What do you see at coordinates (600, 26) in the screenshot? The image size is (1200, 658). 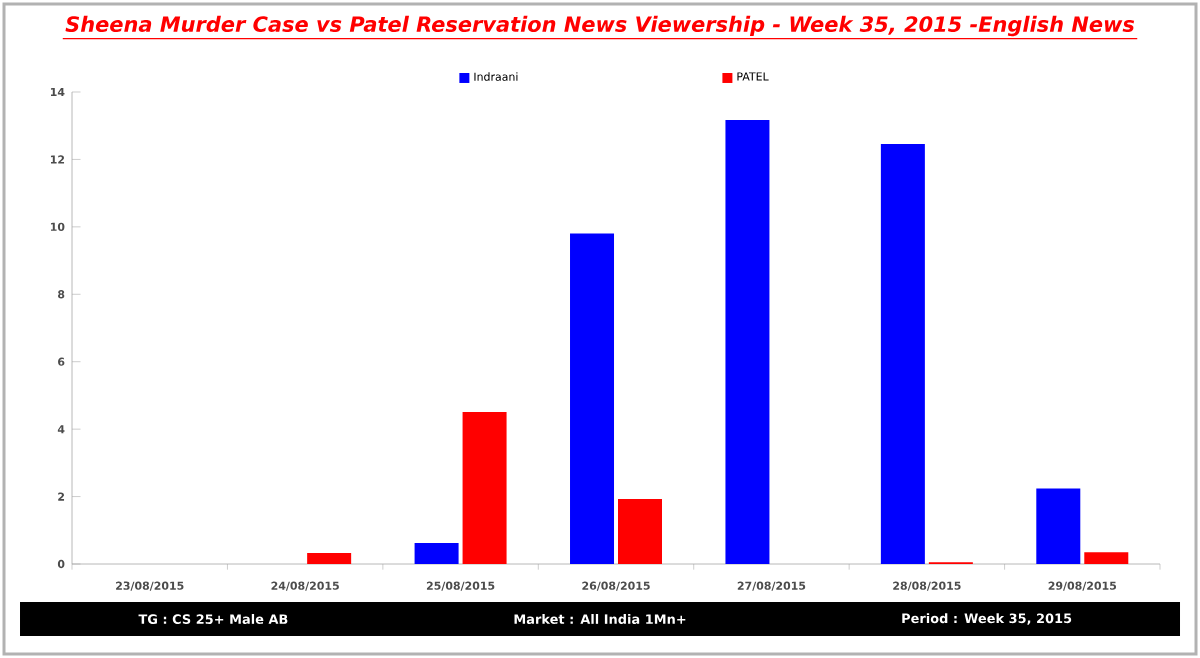 I see `chart-title: Sheena Murder Case vs Patel Reservation News Viewership - Week 35, 2015 -English News` at bounding box center [600, 26].